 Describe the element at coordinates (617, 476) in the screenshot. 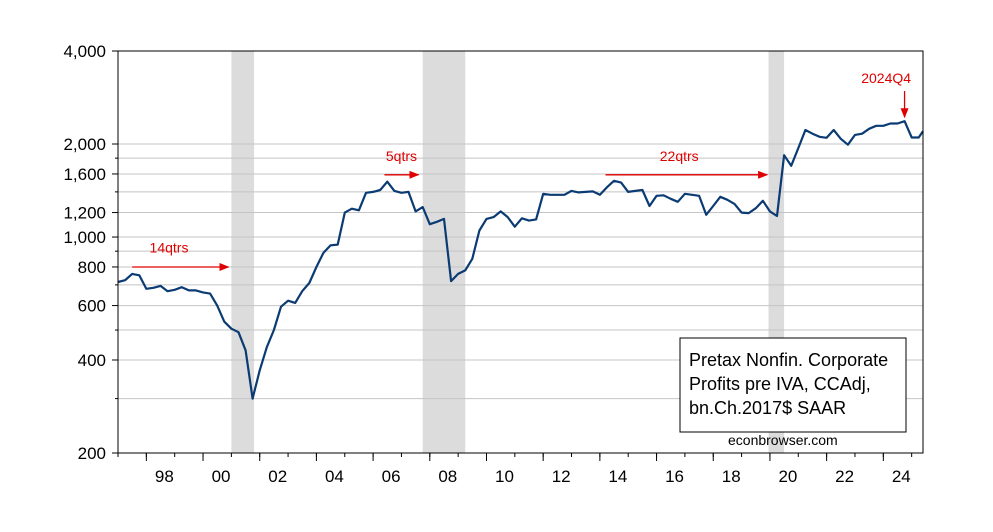

I see `x-tick-label-14: 14` at that location.